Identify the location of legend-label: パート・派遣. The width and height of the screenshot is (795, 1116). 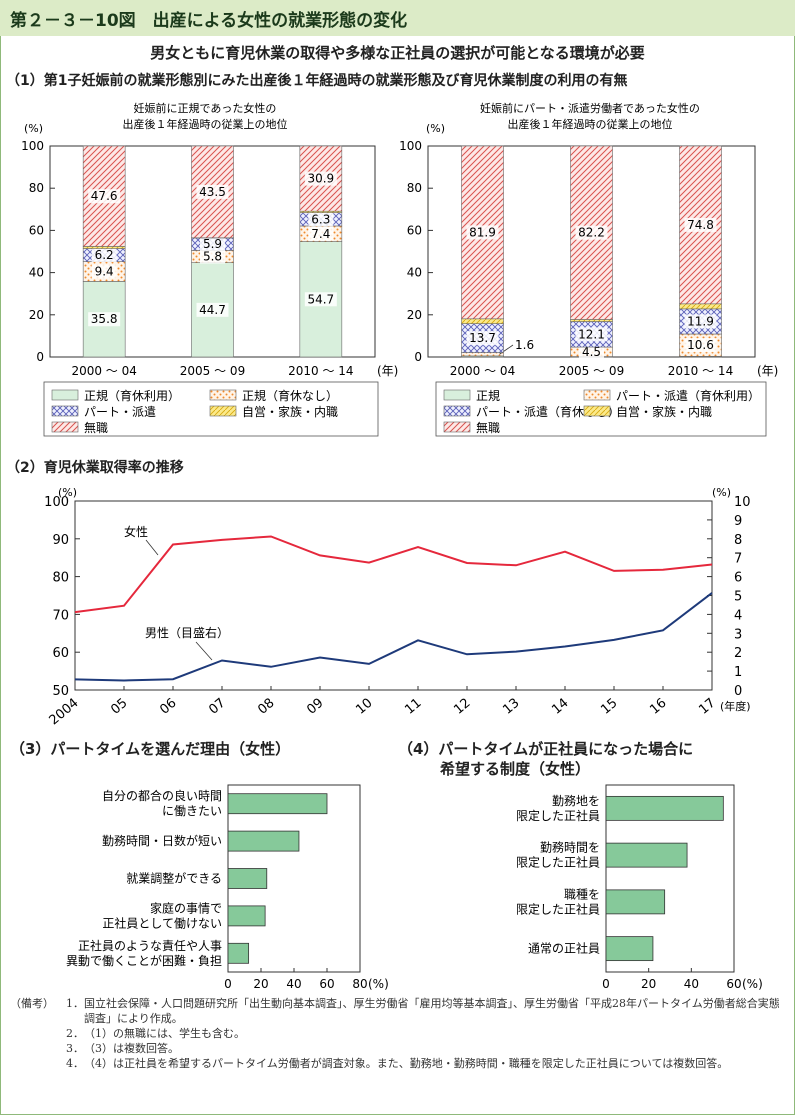
(120, 411).